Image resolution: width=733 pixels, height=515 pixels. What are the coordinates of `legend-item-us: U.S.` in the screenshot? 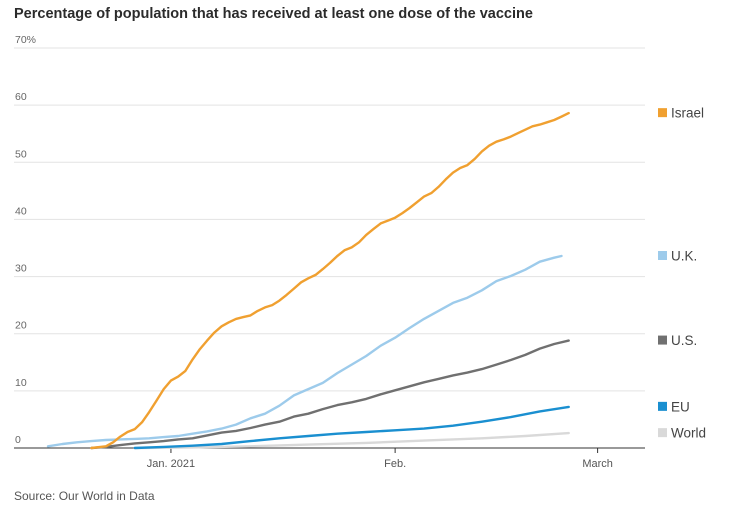 It's located at (677, 340).